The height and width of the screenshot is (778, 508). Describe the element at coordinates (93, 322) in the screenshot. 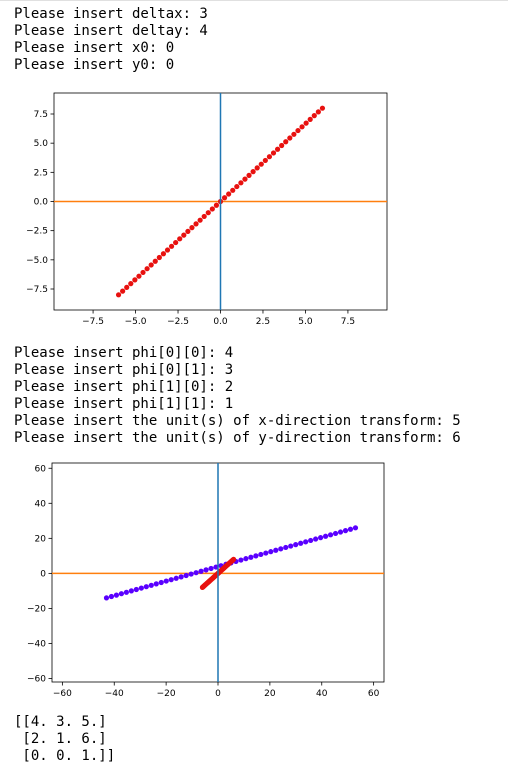

I see `x-tick-label: −7.5` at that location.